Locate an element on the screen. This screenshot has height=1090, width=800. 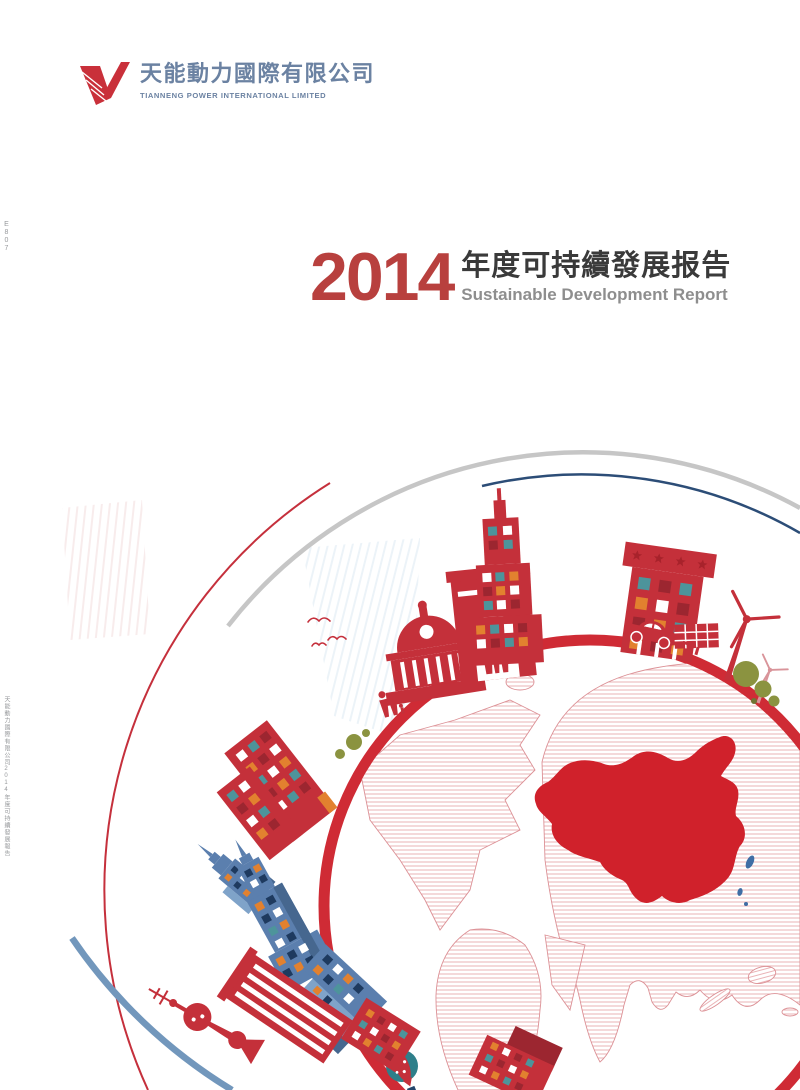
china-map is located at coordinates (644, 821).